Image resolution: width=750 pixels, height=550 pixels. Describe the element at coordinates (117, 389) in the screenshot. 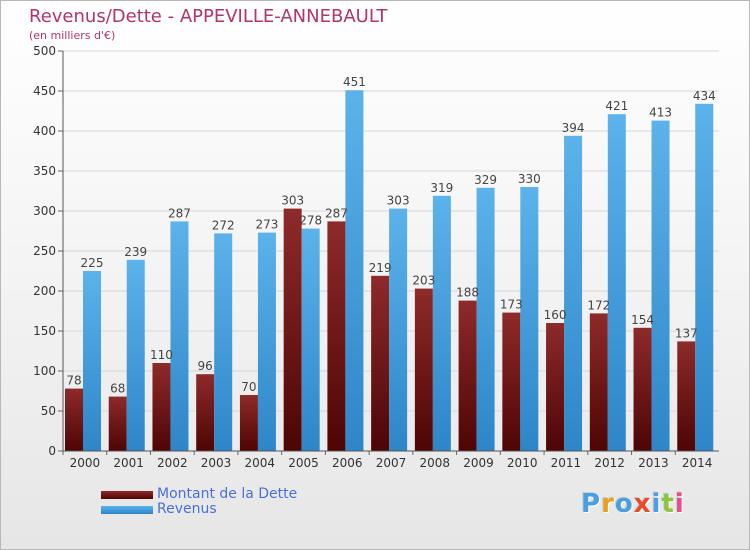

I see `data-label-debt: 68` at that location.